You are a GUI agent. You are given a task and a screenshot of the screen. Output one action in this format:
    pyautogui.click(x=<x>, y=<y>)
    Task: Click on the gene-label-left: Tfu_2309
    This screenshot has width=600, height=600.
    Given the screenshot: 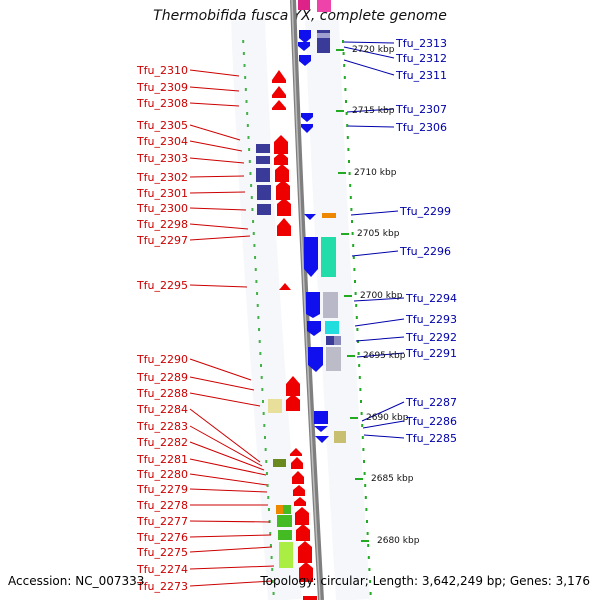 What is the action you would take?
    pyautogui.click(x=162, y=87)
    